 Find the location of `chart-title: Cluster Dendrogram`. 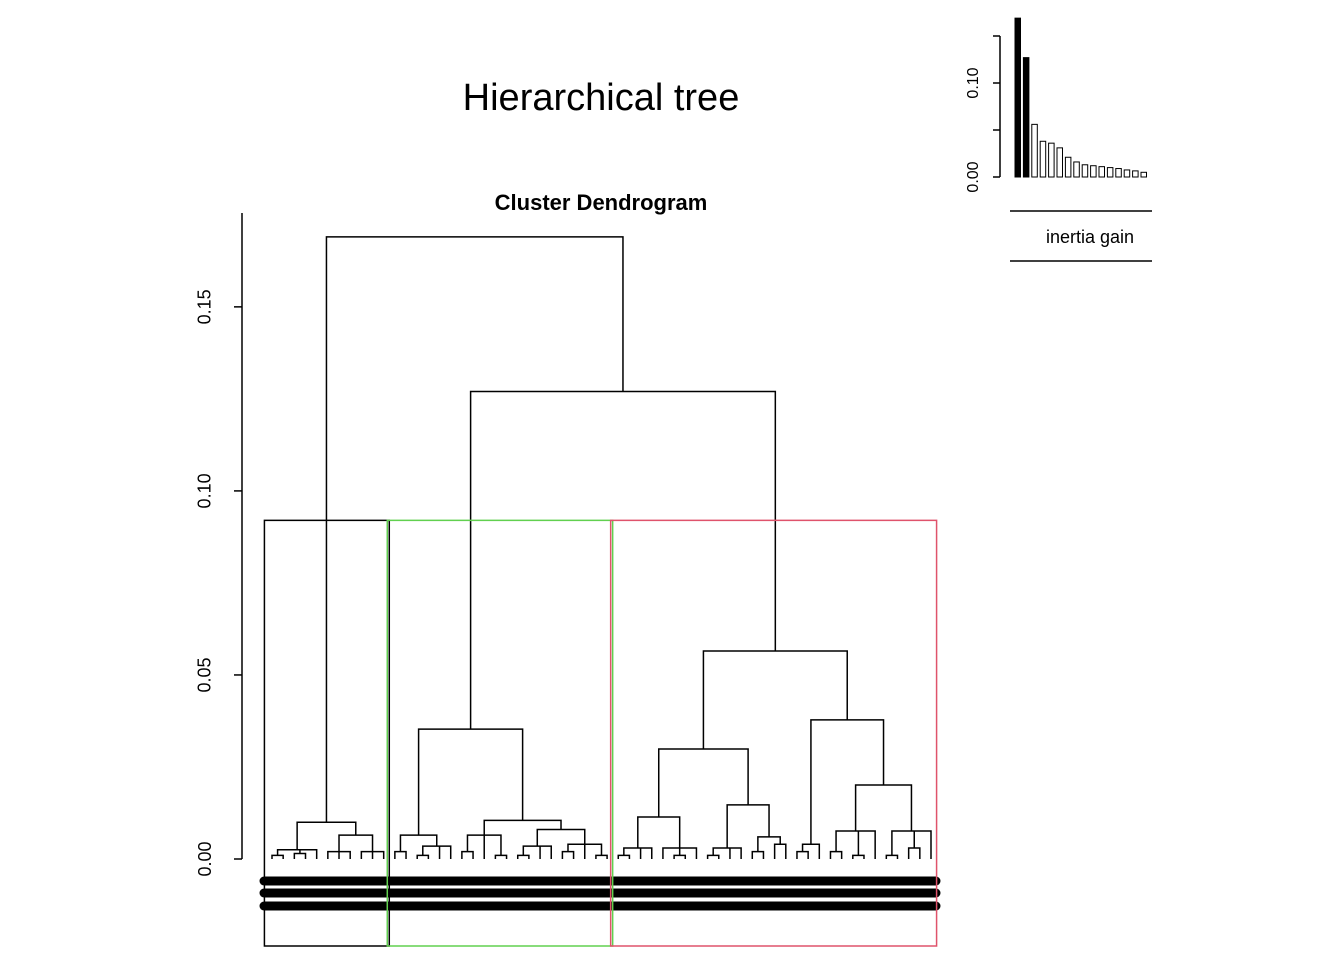

chart-title: Cluster Dendrogram is located at coordinates (601, 202).